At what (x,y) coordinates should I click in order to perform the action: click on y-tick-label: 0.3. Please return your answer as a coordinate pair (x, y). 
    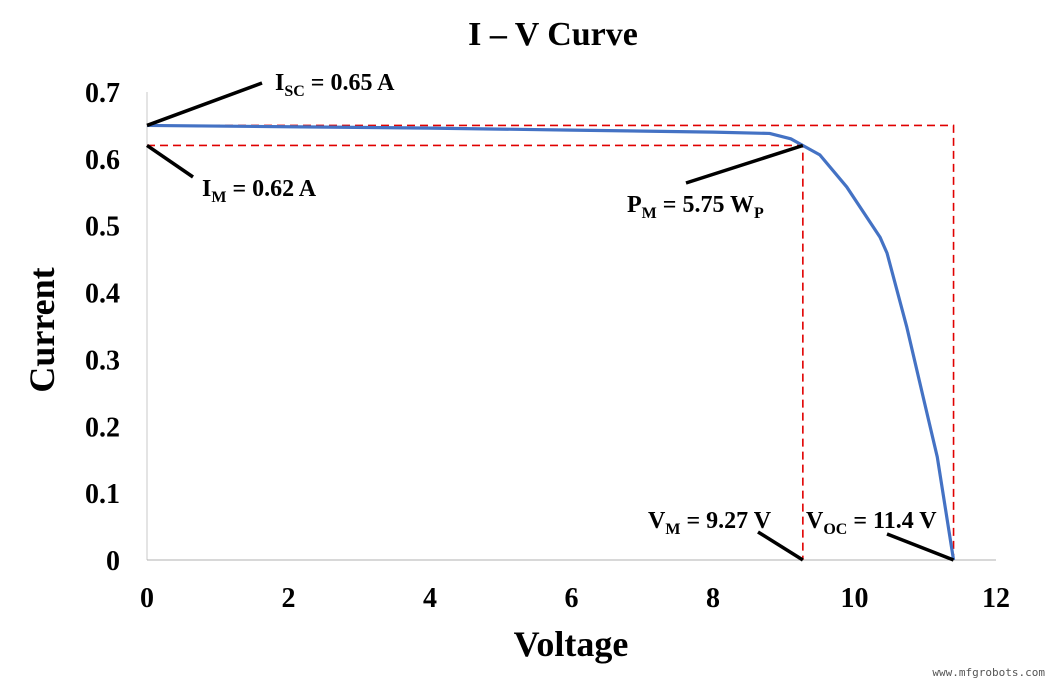
    Looking at the image, I should click on (102, 360).